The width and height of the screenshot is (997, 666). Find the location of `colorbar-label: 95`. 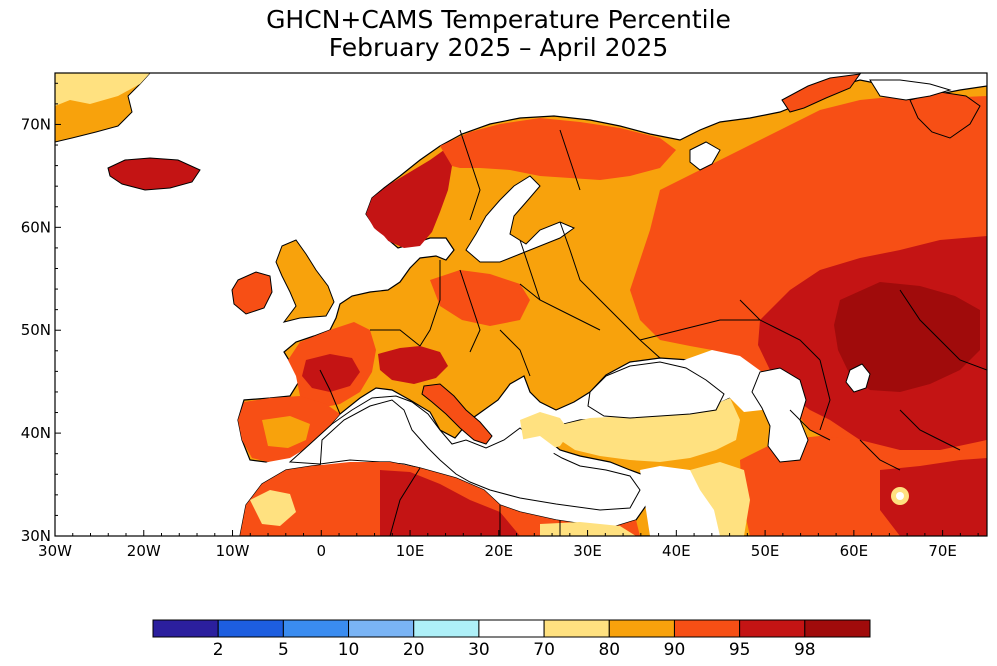

colorbar-label: 95 is located at coordinates (740, 650).